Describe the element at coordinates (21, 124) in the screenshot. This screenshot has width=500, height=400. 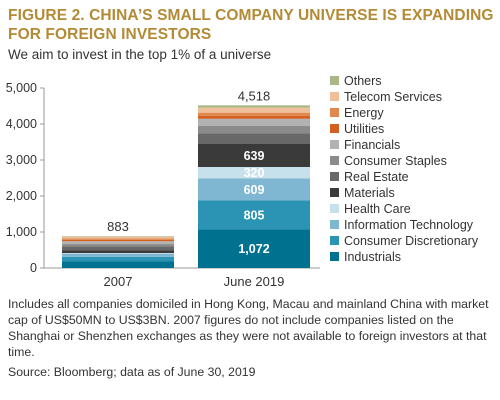
I see `y-tick-label: 4,000` at that location.